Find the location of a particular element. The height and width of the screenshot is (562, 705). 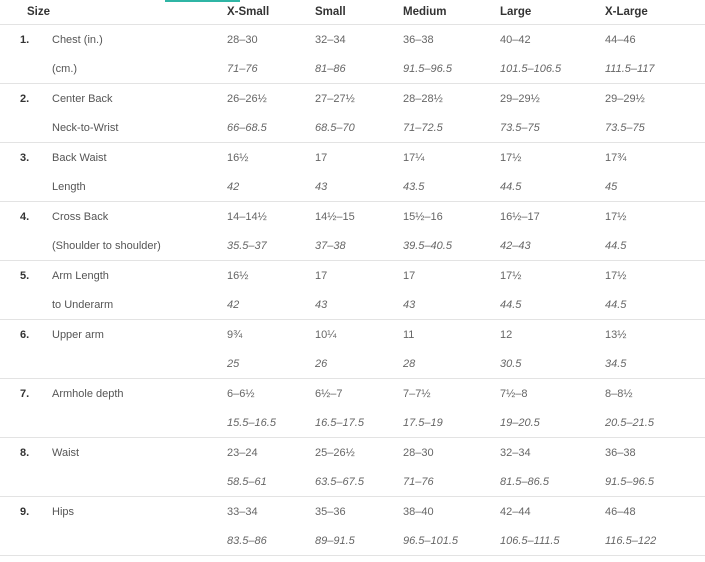

value-x-large-cm: 111.5–117 is located at coordinates (655, 69).